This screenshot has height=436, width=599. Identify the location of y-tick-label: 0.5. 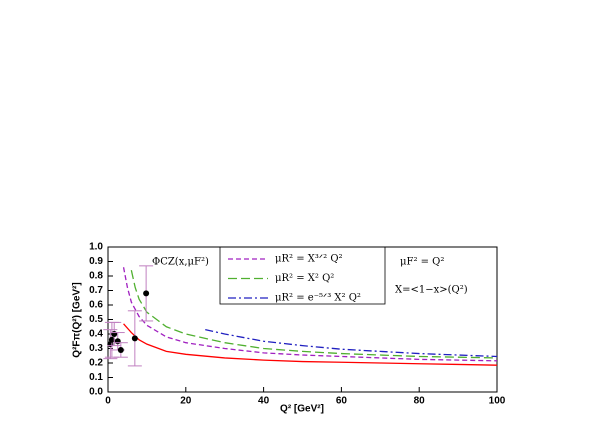
(96, 319).